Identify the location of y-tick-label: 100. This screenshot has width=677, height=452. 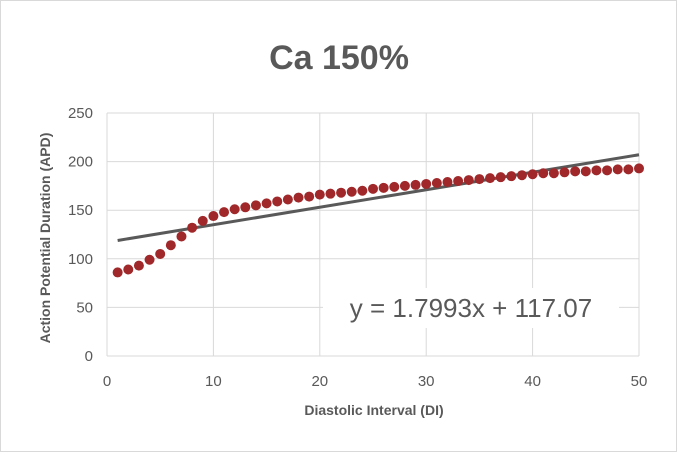
(80, 259).